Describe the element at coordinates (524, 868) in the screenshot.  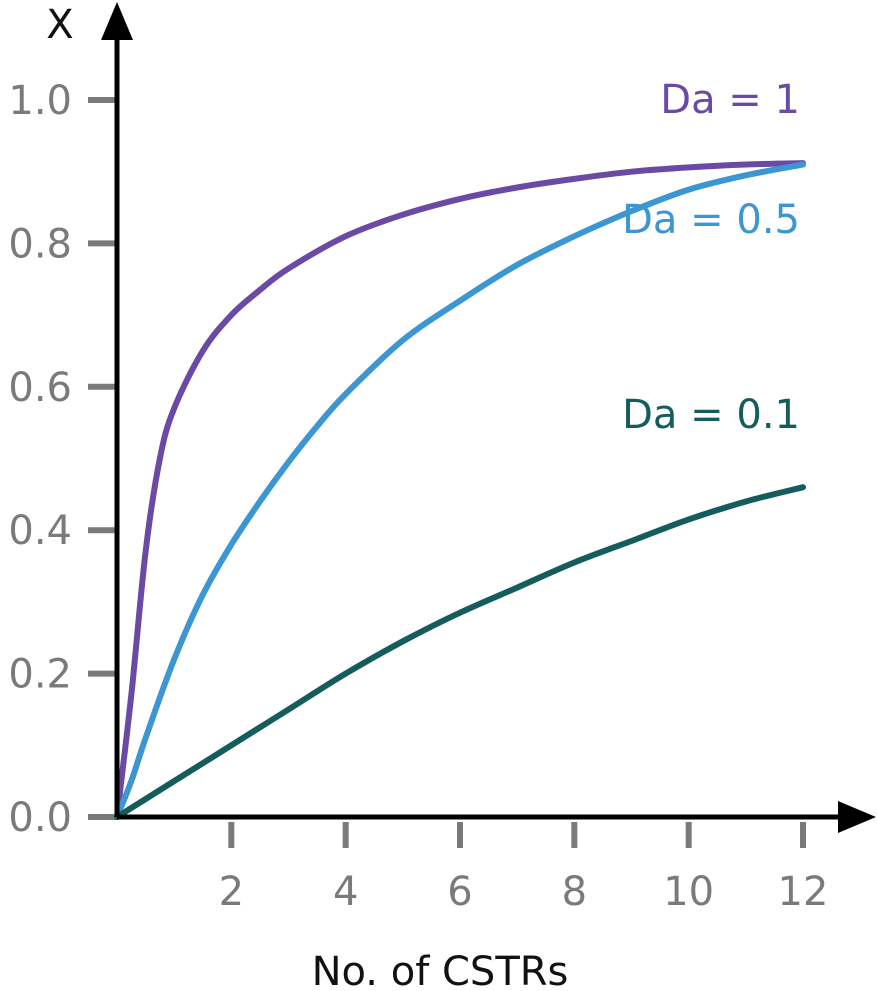
I see `x-tick-group: 2 4 6 8 10 12` at that location.